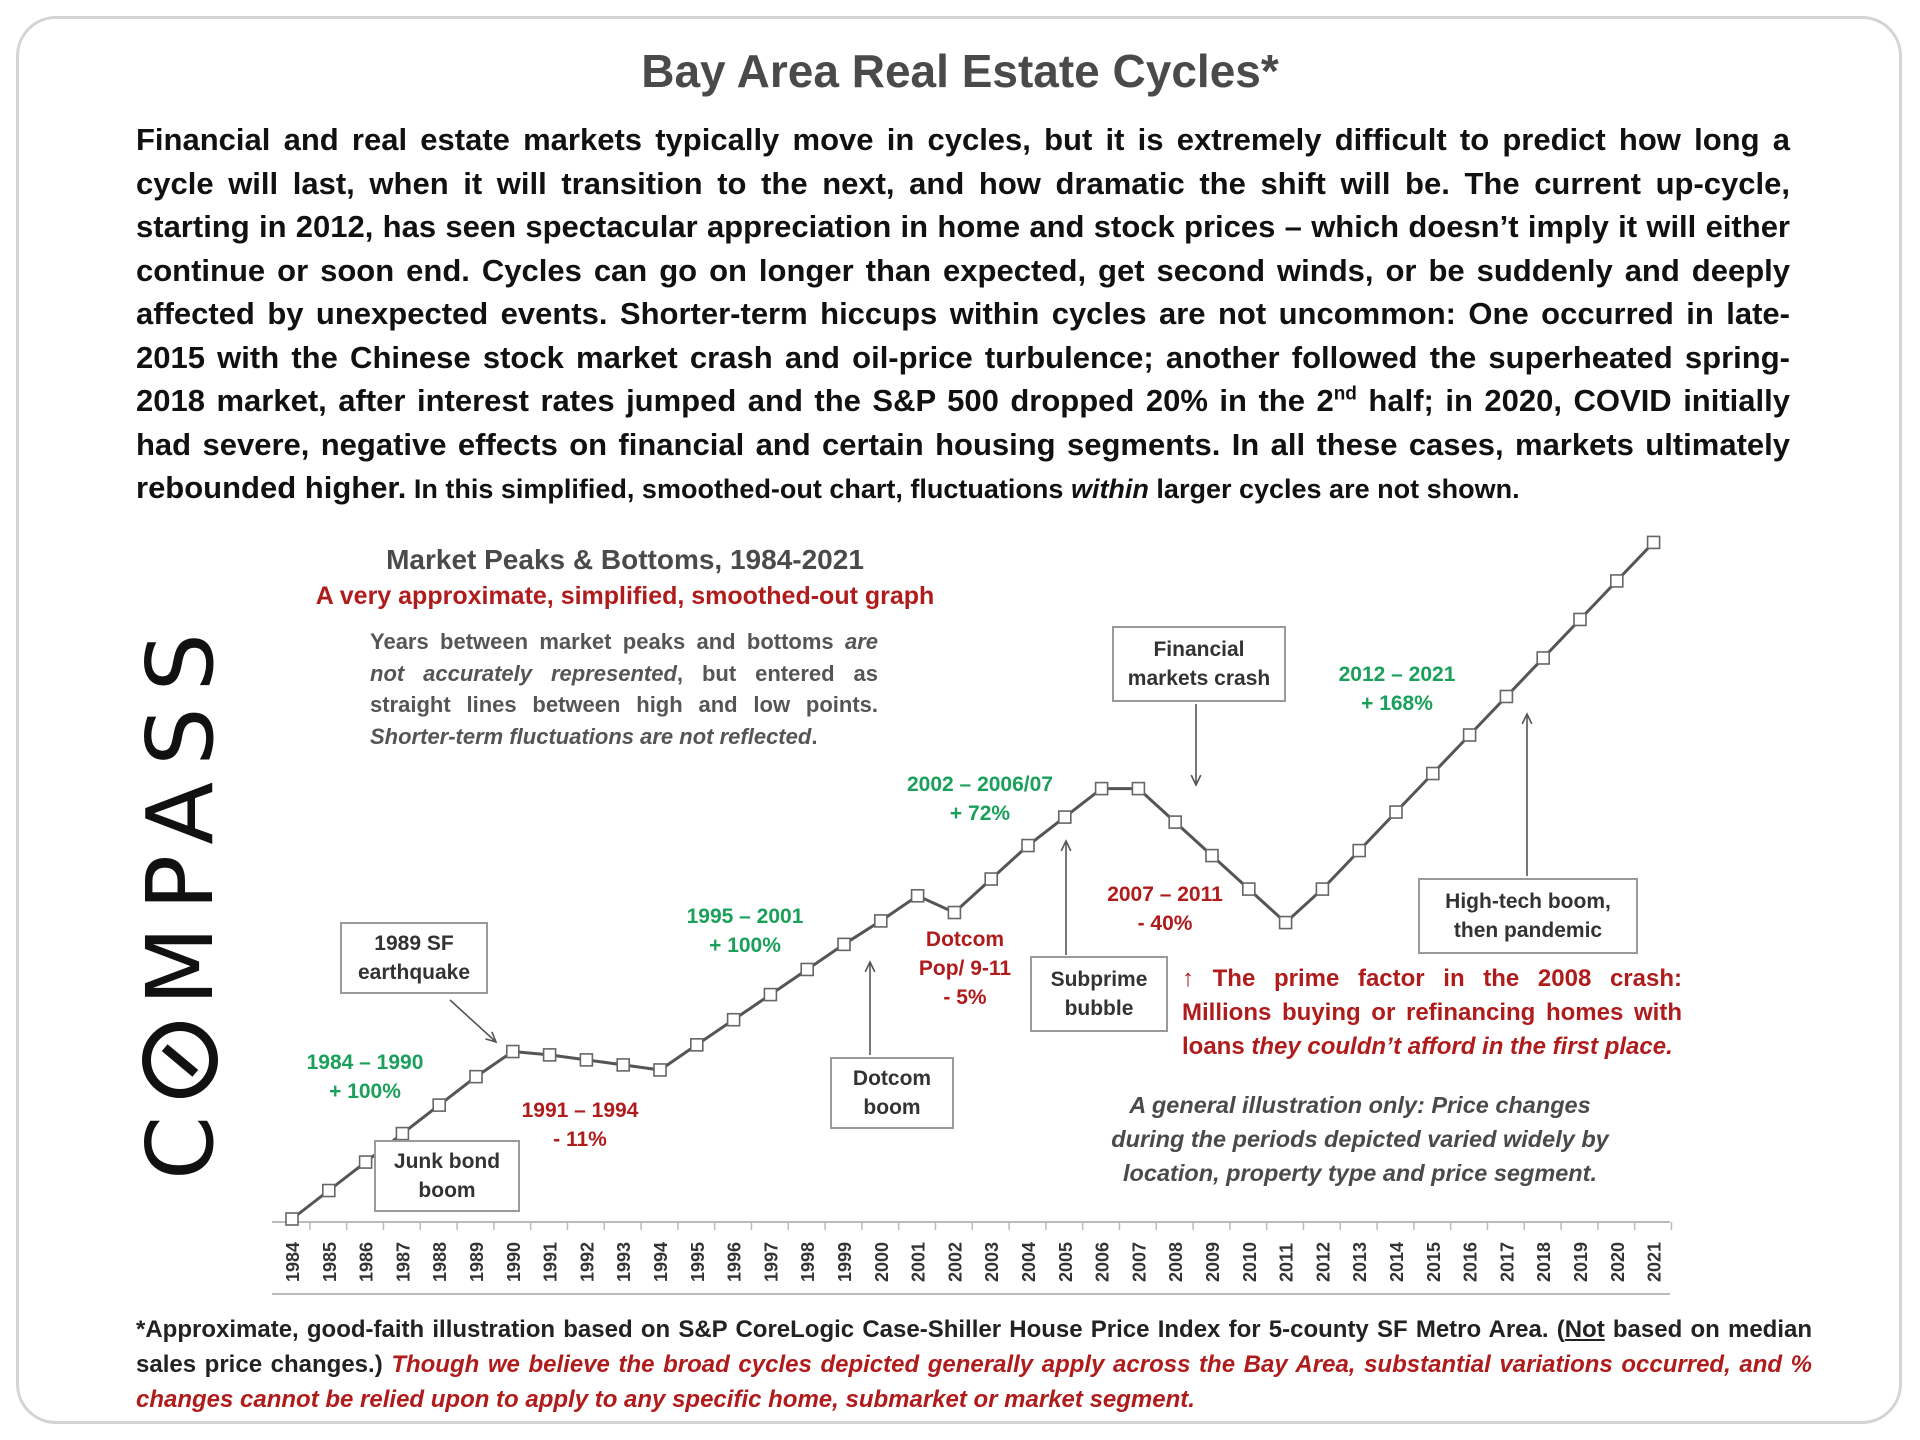 Image resolution: width=1920 pixels, height=1440 pixels. Describe the element at coordinates (447, 1176) in the screenshot. I see `box-junk-bond: Junk bond boom` at that location.